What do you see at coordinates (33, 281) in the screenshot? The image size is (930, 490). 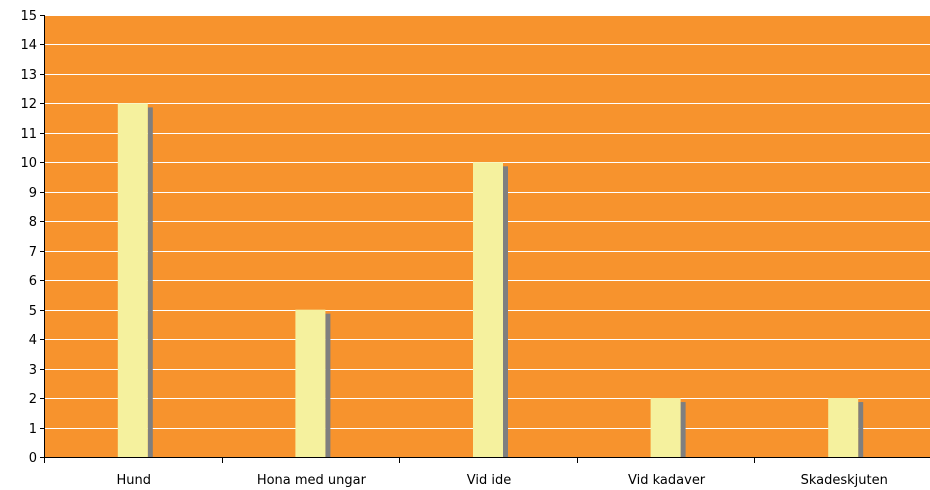 I see `y-tick-label: 6` at bounding box center [33, 281].